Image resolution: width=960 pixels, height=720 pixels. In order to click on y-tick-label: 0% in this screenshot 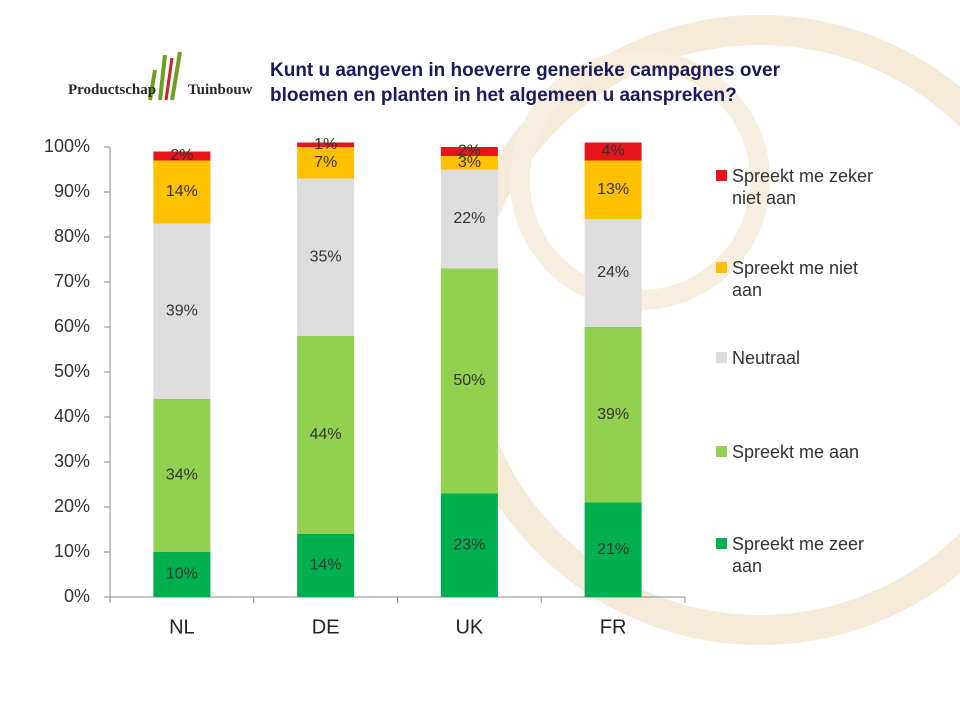, I will do `click(77, 596)`.